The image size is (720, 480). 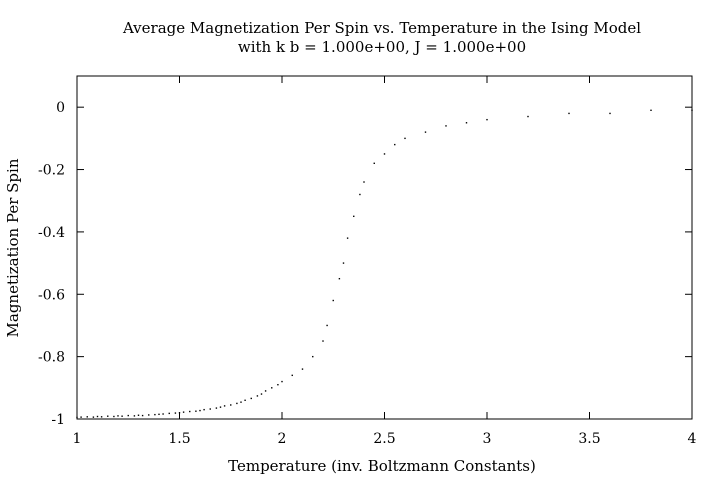 What do you see at coordinates (13, 247) in the screenshot?
I see `y-axis-label: Magnetization Per Spin` at bounding box center [13, 247].